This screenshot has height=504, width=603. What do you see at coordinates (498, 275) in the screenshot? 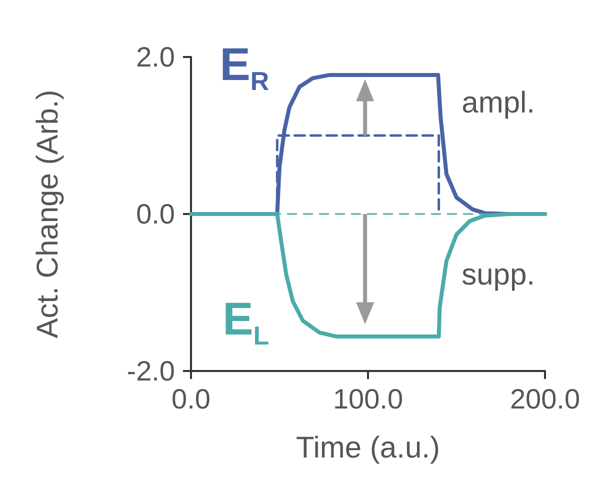
I see `annotation: supp.` at bounding box center [498, 275].